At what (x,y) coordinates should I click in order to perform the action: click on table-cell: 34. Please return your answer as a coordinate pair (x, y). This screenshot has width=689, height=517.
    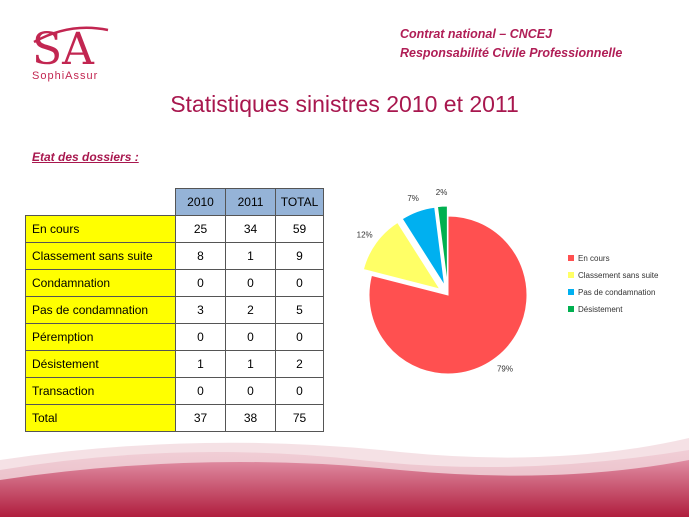
    Looking at the image, I should click on (250, 229).